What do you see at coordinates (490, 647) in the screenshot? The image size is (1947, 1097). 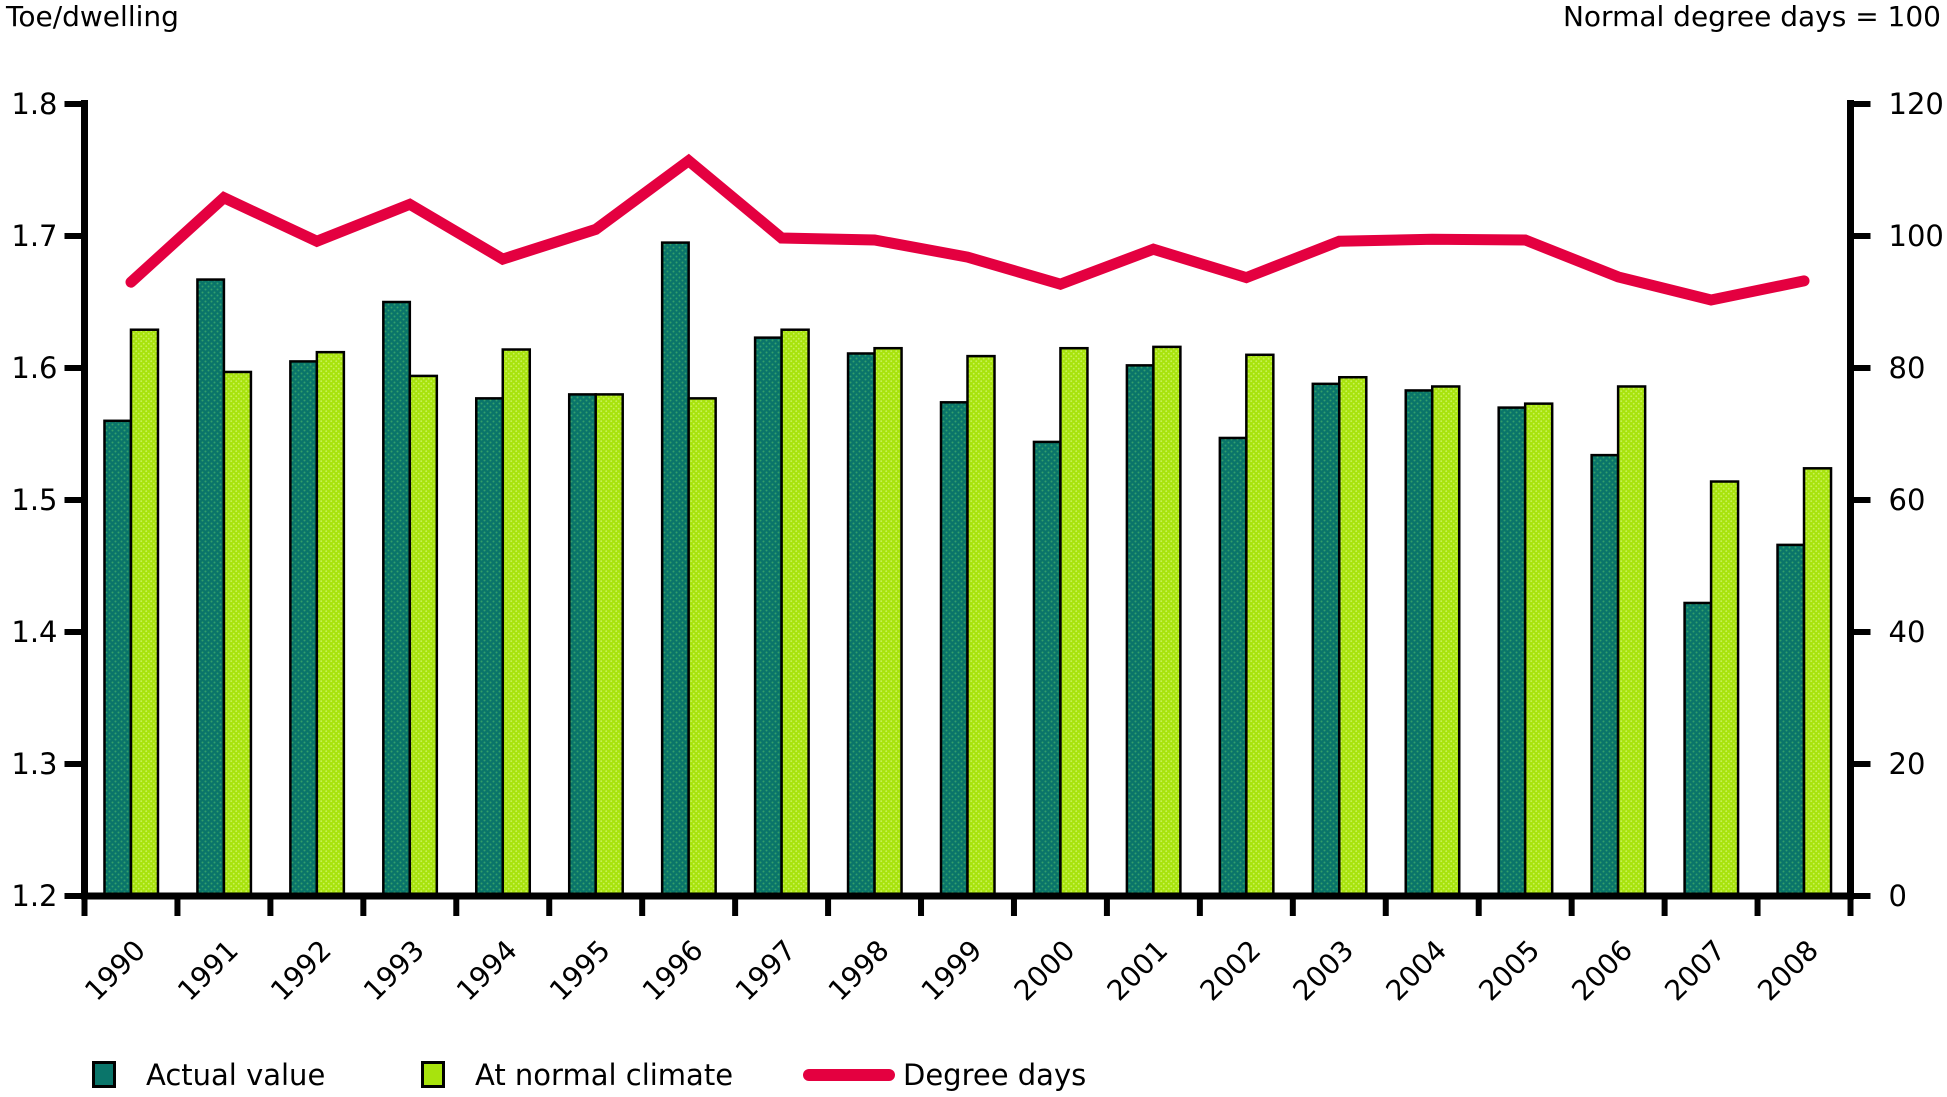 I see `bar-actual-1994` at bounding box center [490, 647].